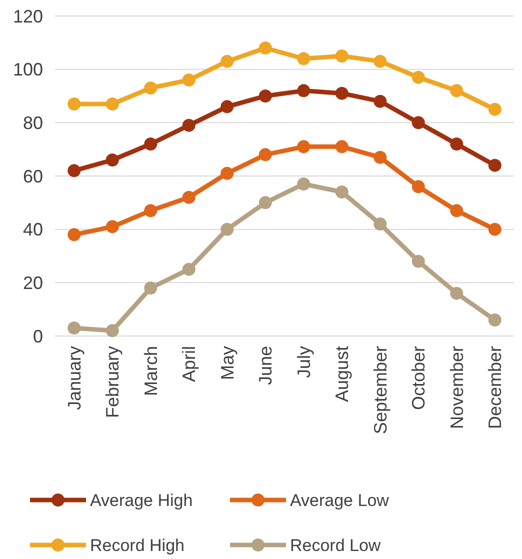 This screenshot has height=559, width=522. What do you see at coordinates (342, 374) in the screenshot?
I see `x-tick-label: August` at bounding box center [342, 374].